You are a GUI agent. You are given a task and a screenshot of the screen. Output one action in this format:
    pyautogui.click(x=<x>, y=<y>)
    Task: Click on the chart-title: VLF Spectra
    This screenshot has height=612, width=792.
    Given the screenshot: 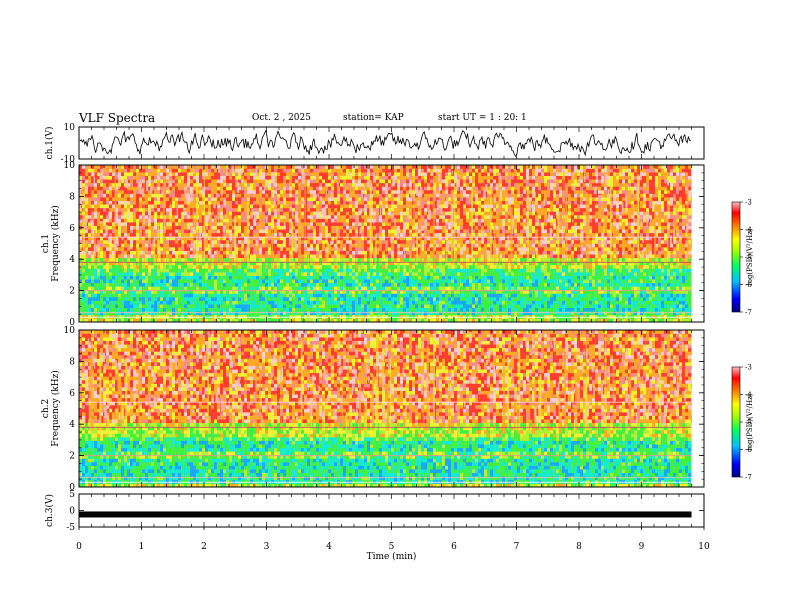 What is the action you would take?
    pyautogui.click(x=117, y=118)
    